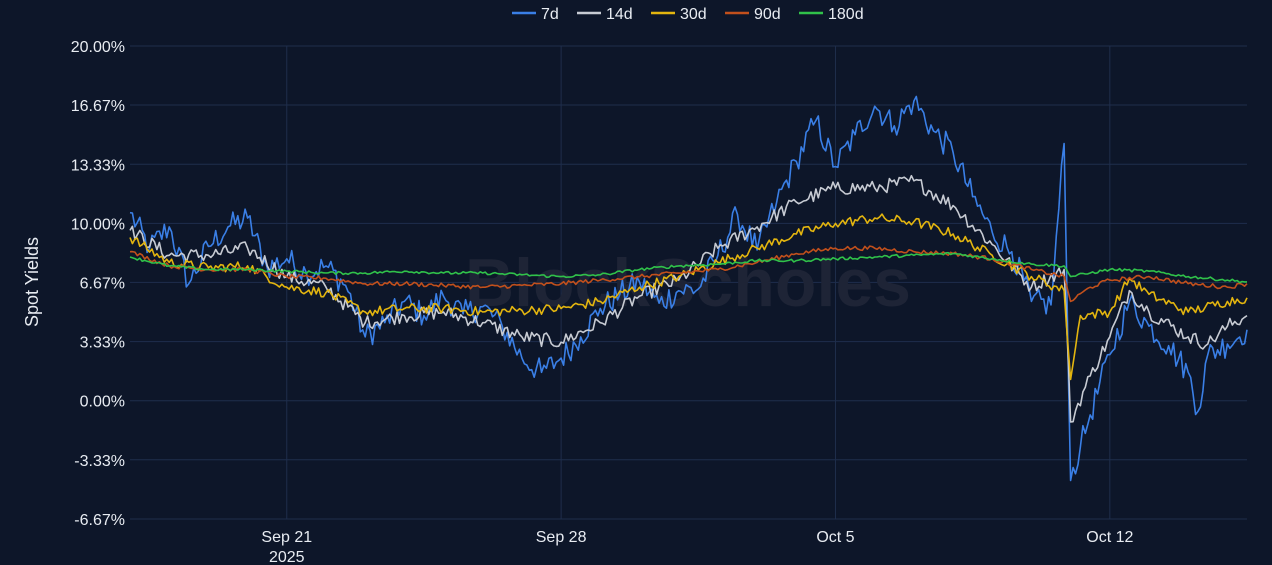  I want to click on legend-item-180d: 180d, so click(831, 14).